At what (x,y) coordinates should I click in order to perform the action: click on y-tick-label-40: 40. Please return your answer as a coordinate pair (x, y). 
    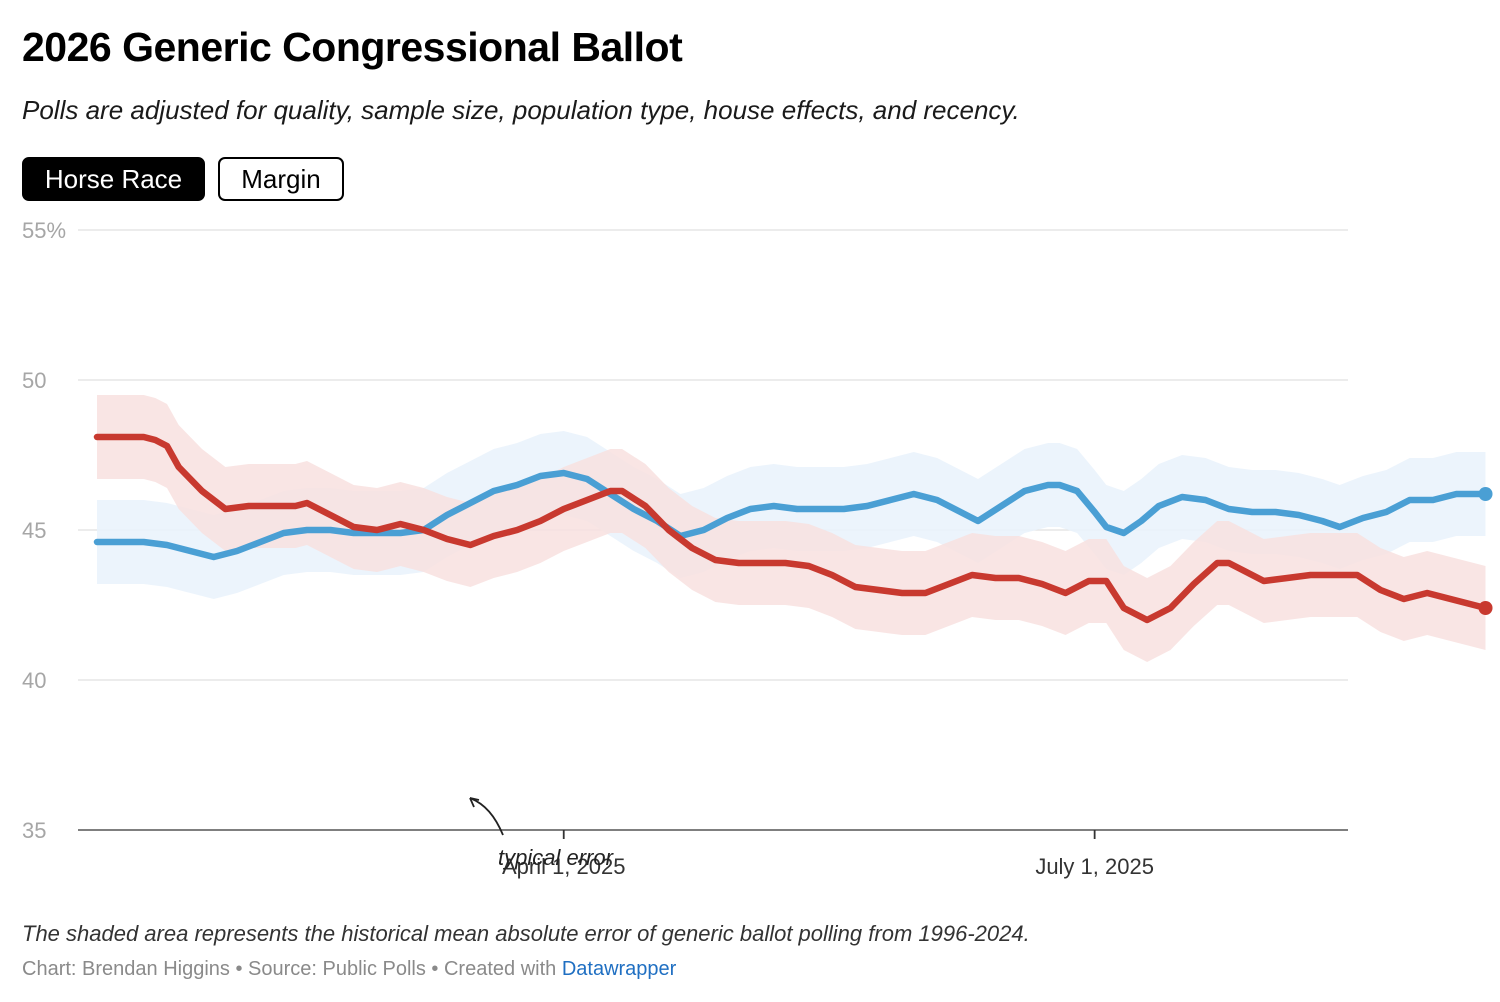
    Looking at the image, I should click on (34, 680).